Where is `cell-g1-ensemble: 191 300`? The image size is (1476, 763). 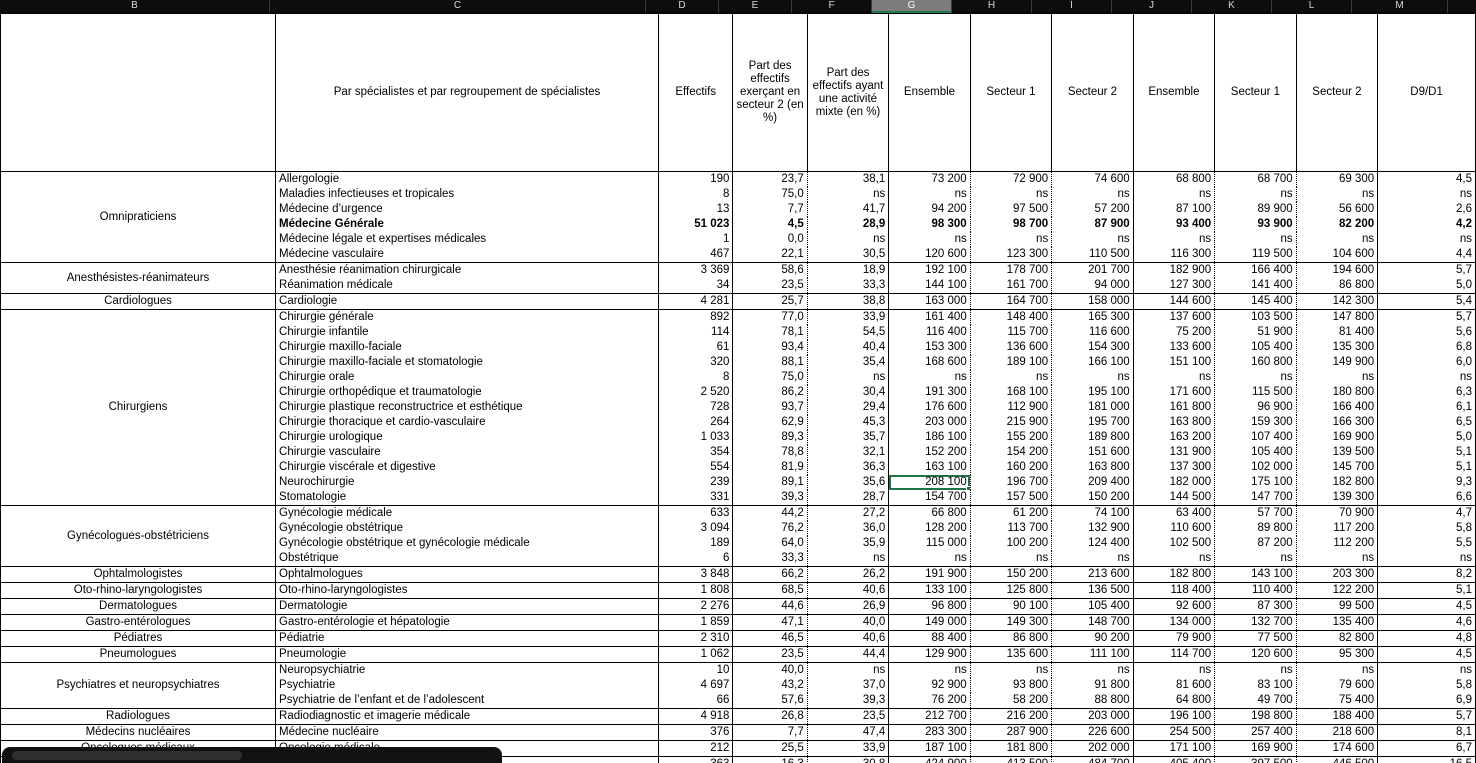 cell-g1-ensemble: 191 300 is located at coordinates (946, 392).